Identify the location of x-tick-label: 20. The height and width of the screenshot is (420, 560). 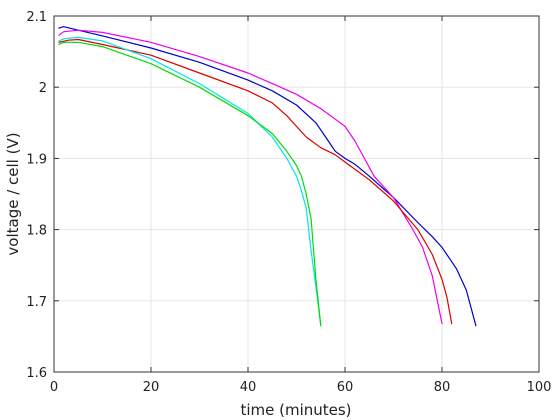
(151, 387).